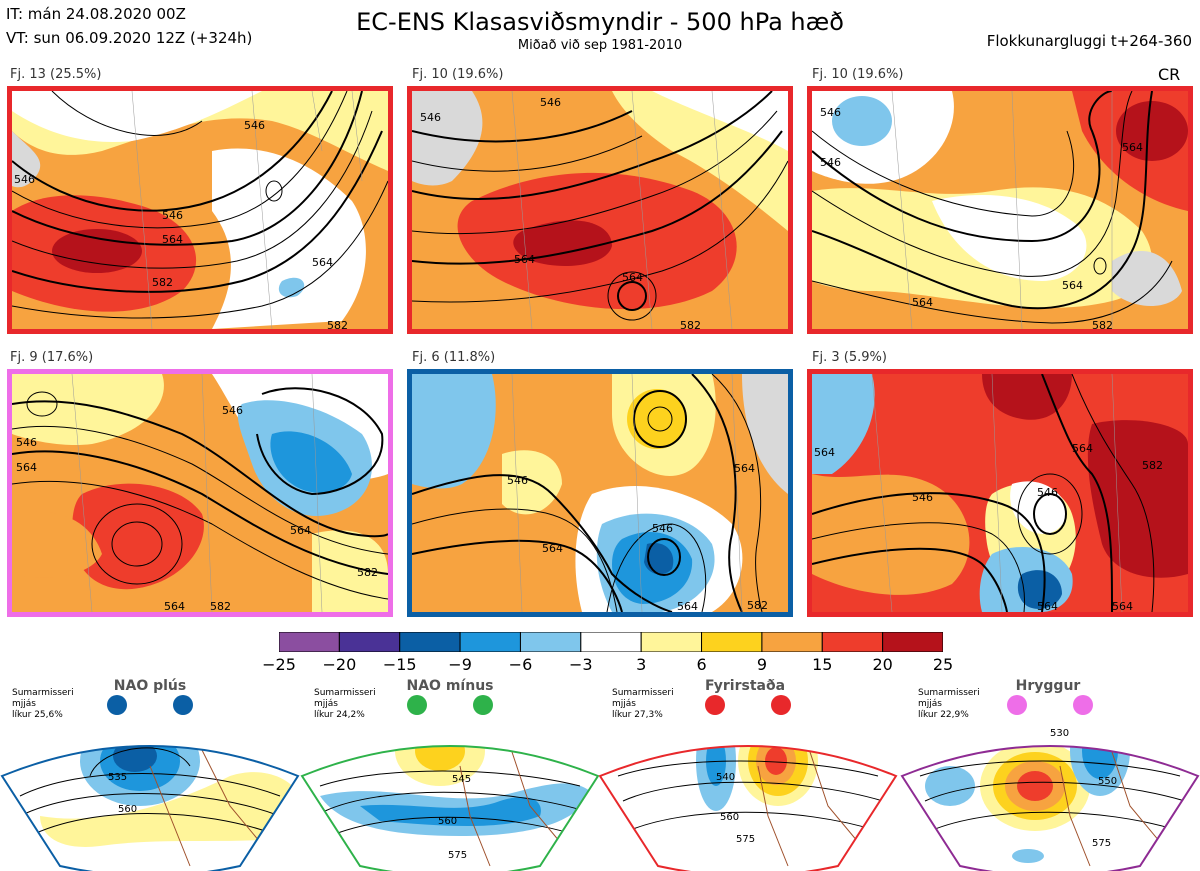  I want to click on cluster-map-5: 546 564 546 564 582 564, so click(600, 493).